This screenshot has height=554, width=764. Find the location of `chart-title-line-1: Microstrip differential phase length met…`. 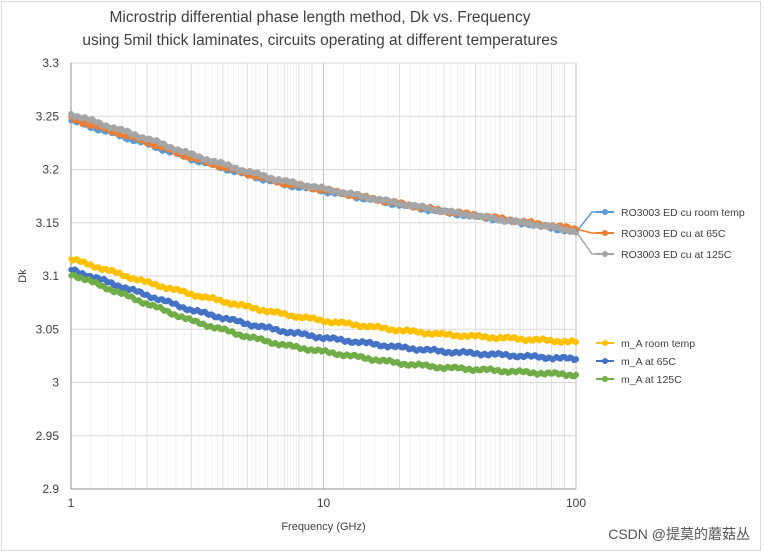

chart-title-line-1: Microstrip differential phase length met… is located at coordinates (320, 17).